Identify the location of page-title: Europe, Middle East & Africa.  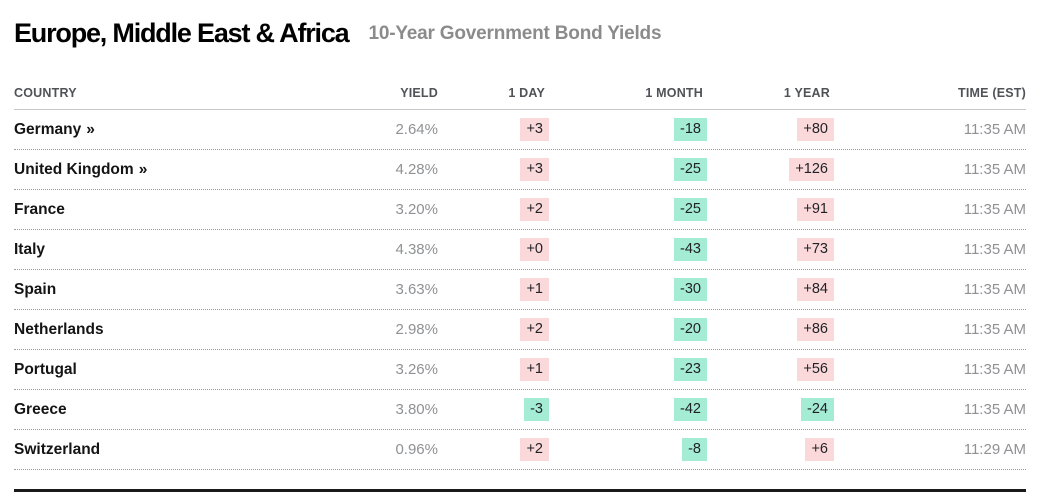
(182, 32).